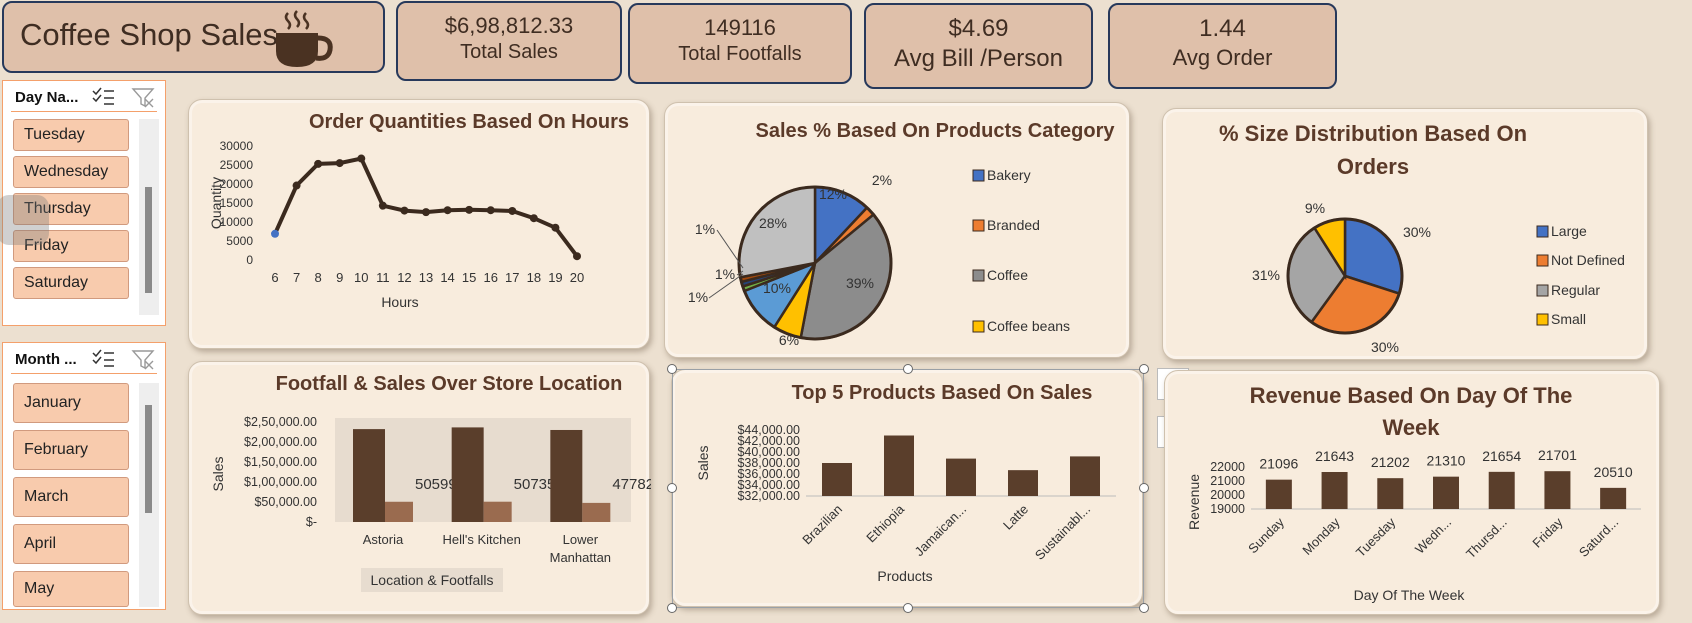 Image resolution: width=1692 pixels, height=623 pixels. What do you see at coordinates (71, 450) in the screenshot?
I see `slicer-item-february: February` at bounding box center [71, 450].